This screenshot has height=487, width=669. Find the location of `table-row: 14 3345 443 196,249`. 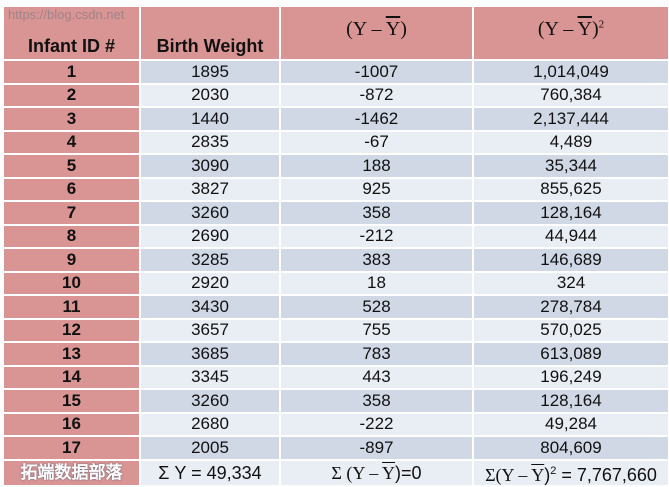

table-row: 14 3345 443 196,249 is located at coordinates (335, 377).